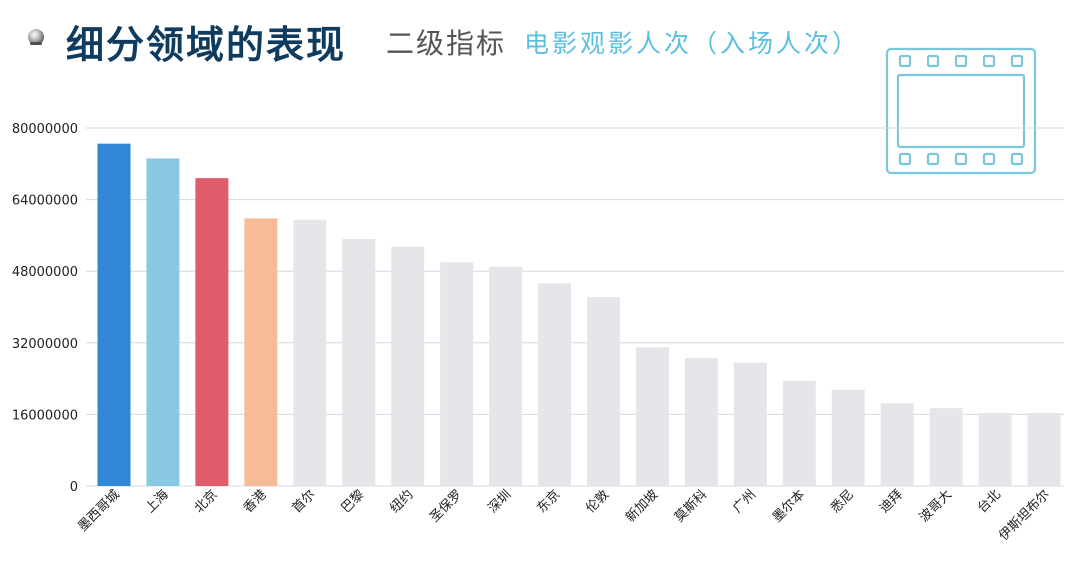 This screenshot has height=562, width=1080. What do you see at coordinates (402, 501) in the screenshot?
I see `x-tick-label: 纽约` at bounding box center [402, 501].